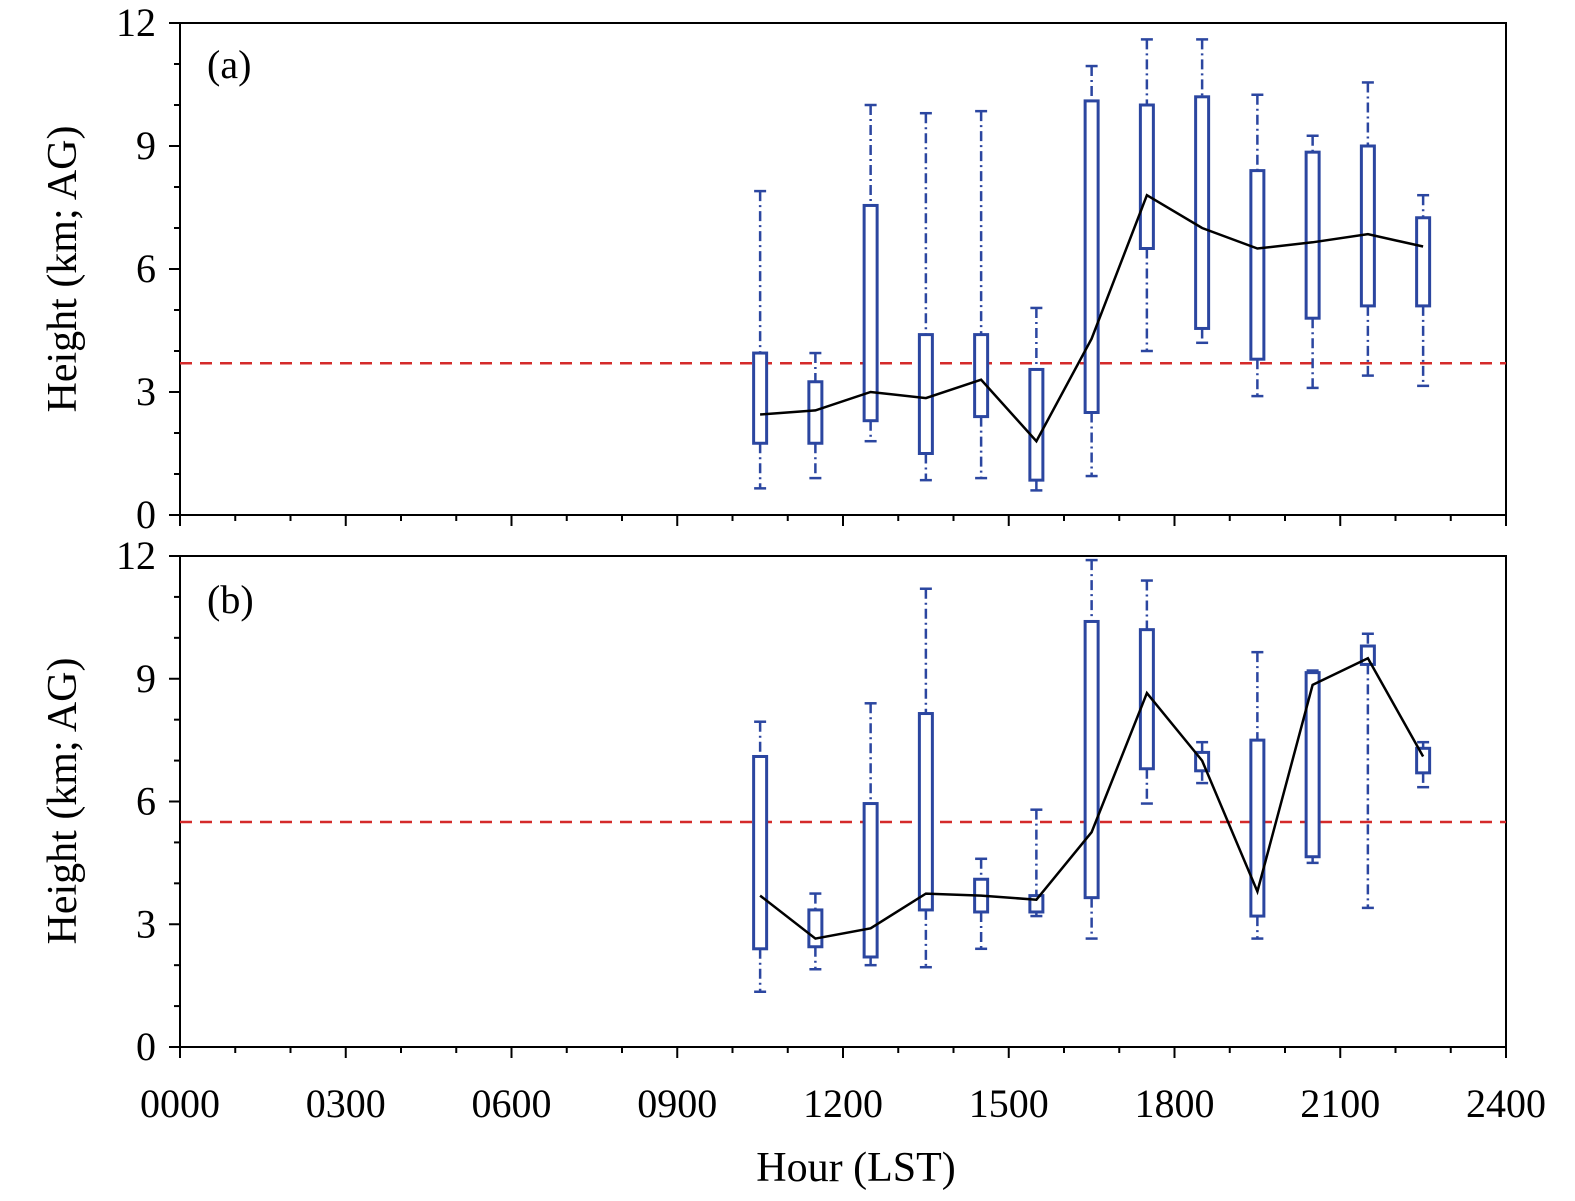 This screenshot has height=1201, width=1575. I want to click on panel-b-y-tick-label: 3, so click(146, 923).